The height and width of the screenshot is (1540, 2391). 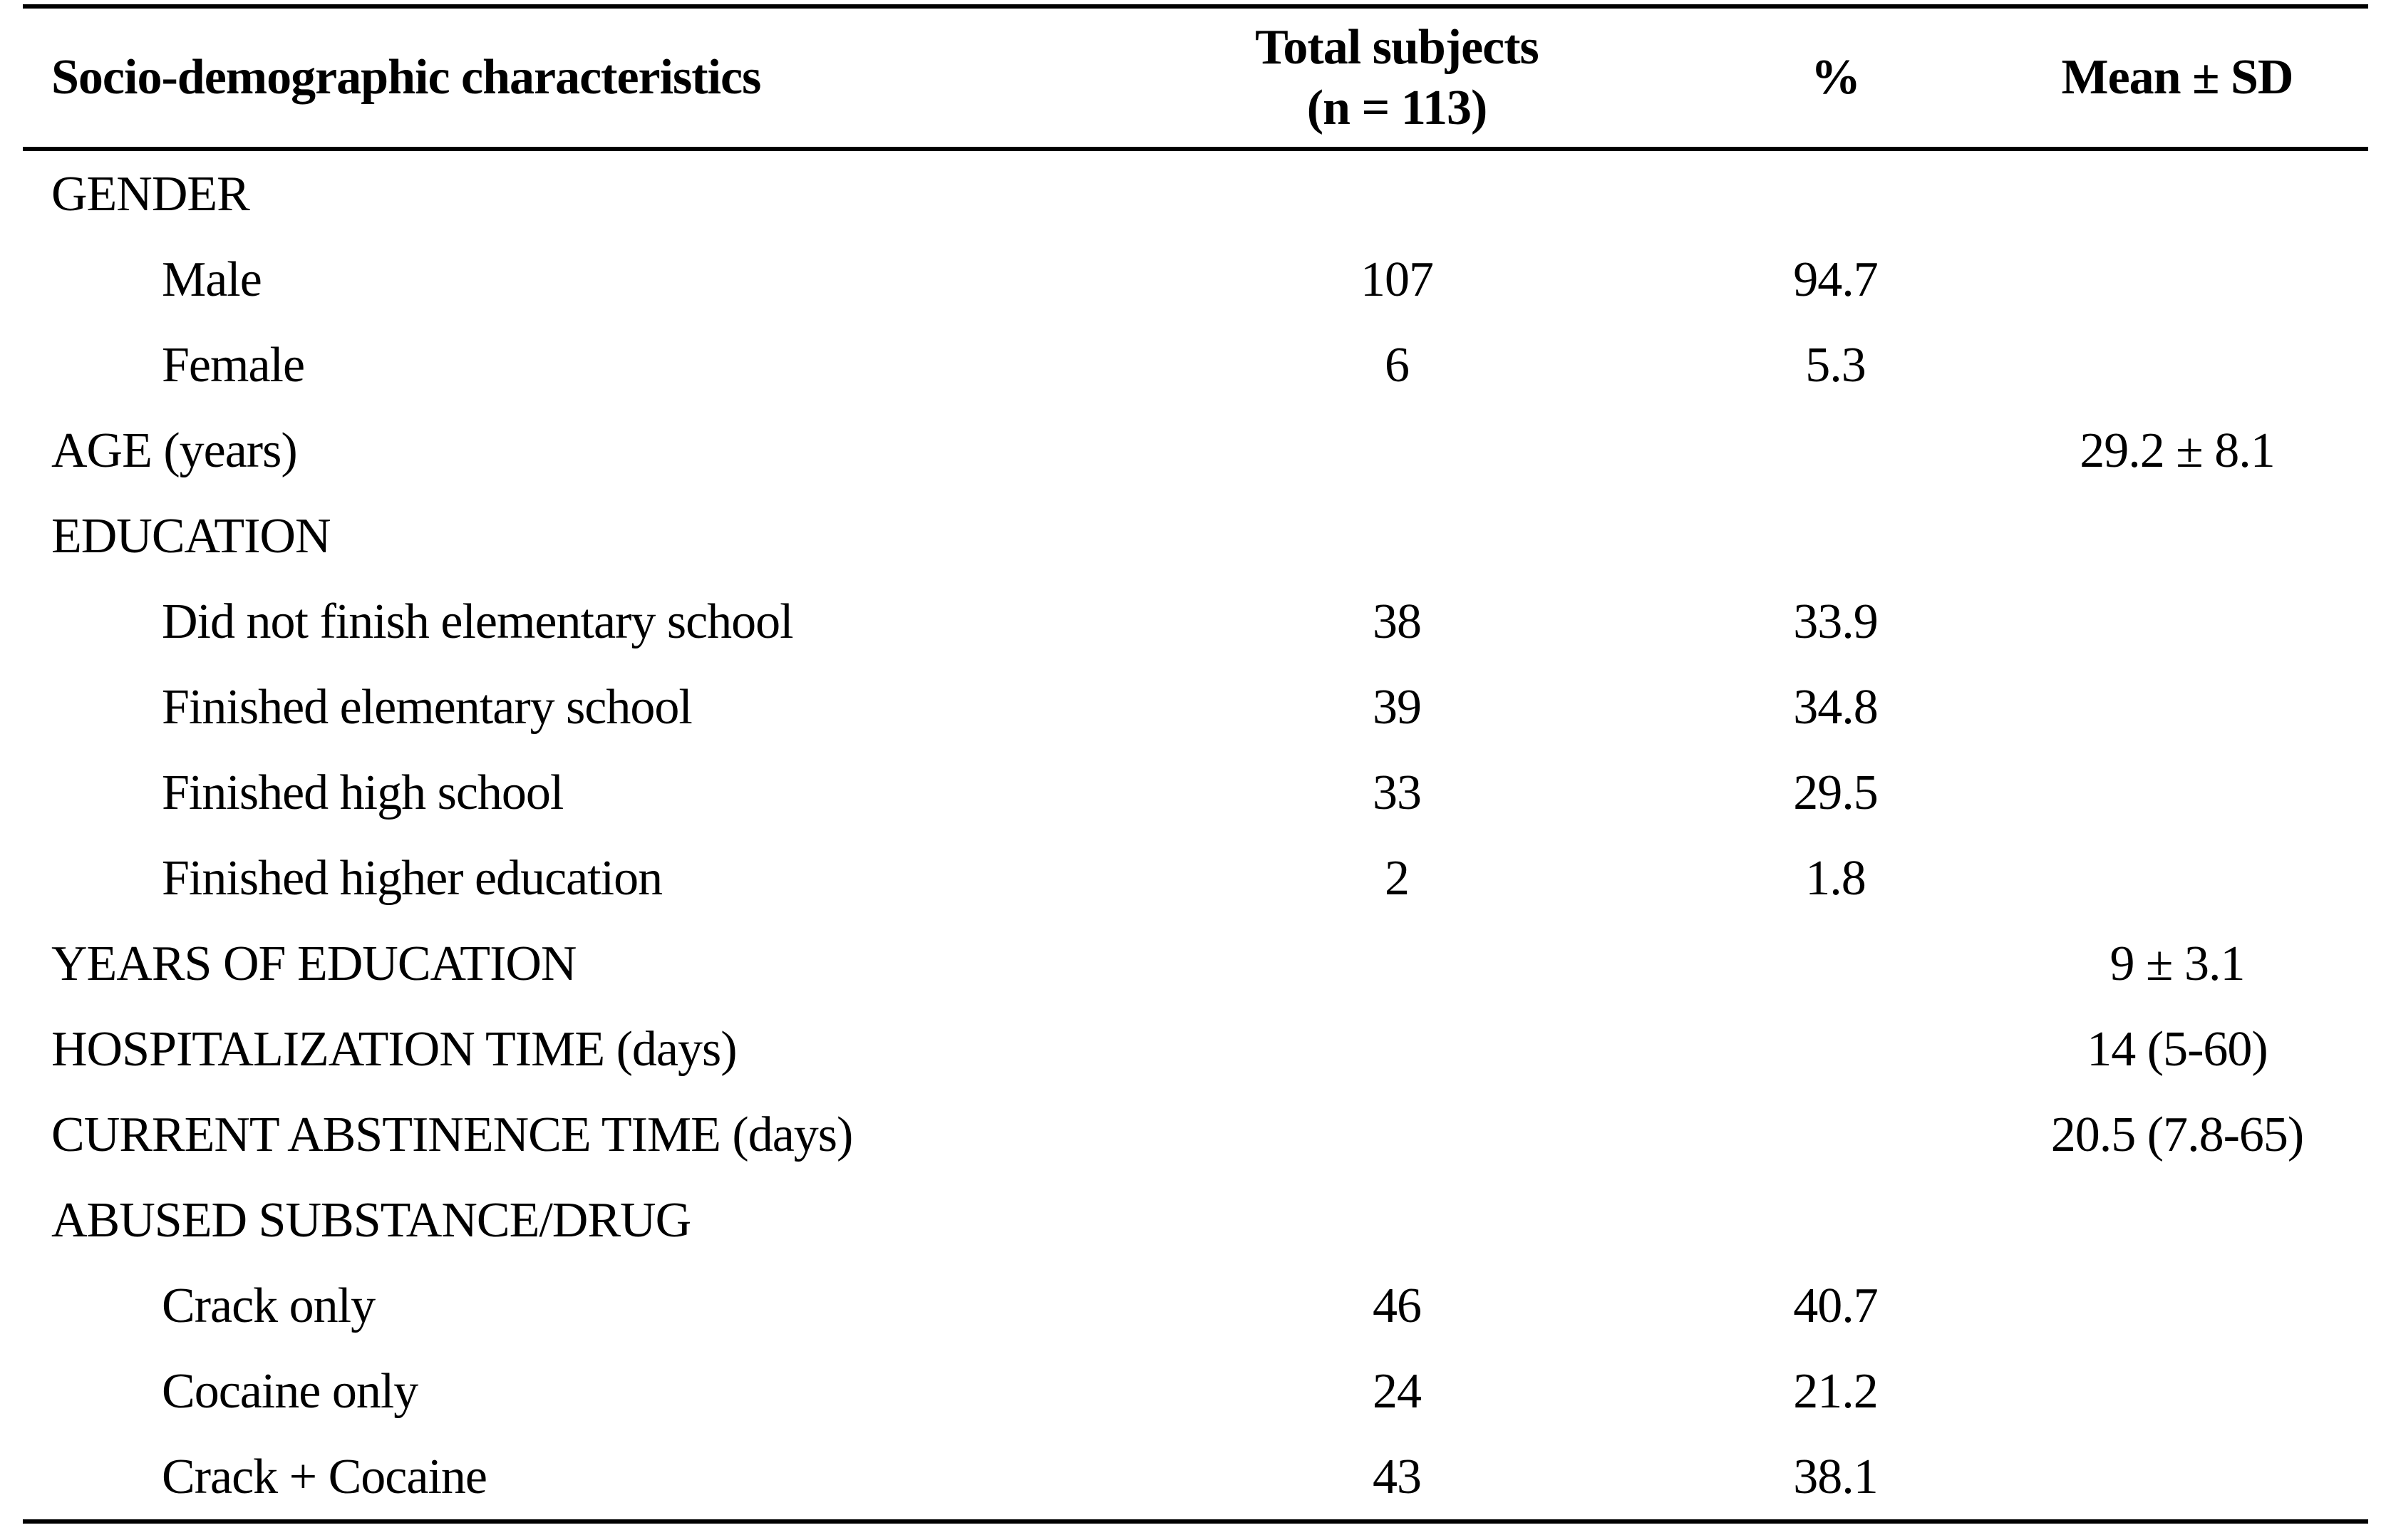 What do you see at coordinates (1195, 1049) in the screenshot?
I see `table-row-hospitalization-time: HOSPITALIZATION TIME (days) 14 (5-60)` at bounding box center [1195, 1049].